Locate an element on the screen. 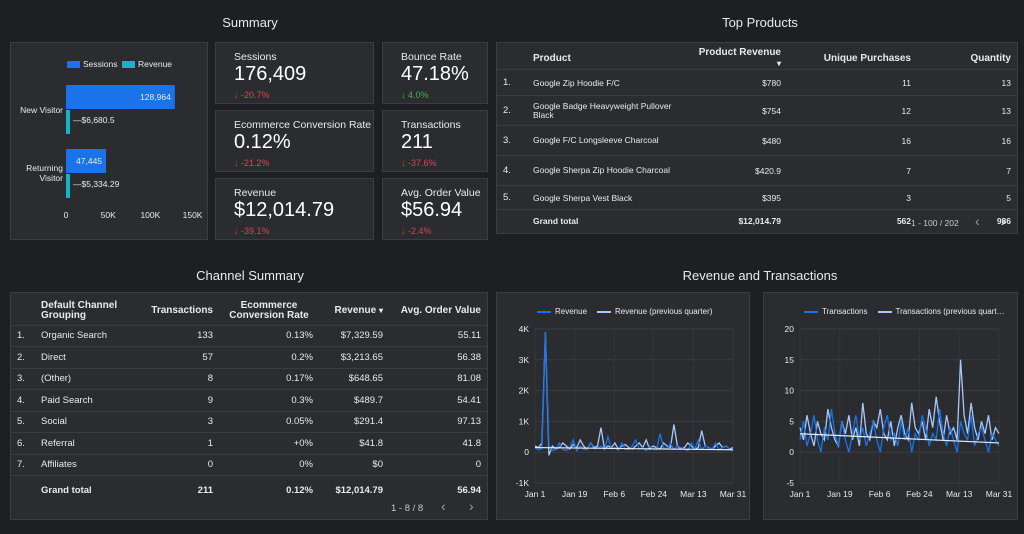 This screenshot has height=534, width=1024. grand-total-row: Grand total 211 0.12% $12,014.79 56.94 is located at coordinates (249, 490).